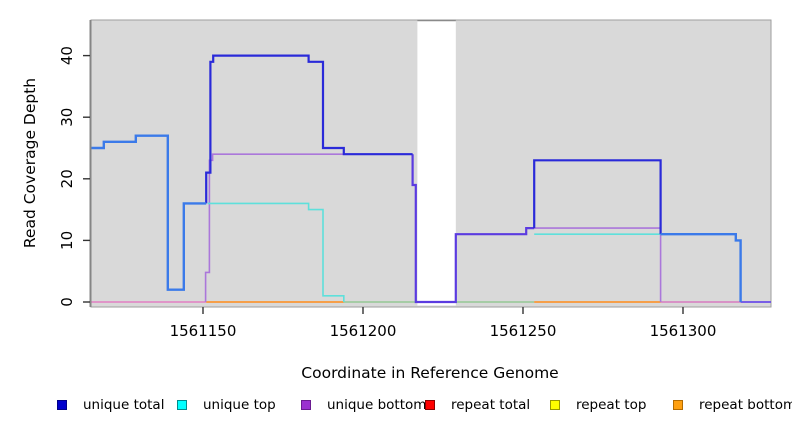 This screenshot has width=792, height=432. I want to click on y-tick-label: 20, so click(67, 178).